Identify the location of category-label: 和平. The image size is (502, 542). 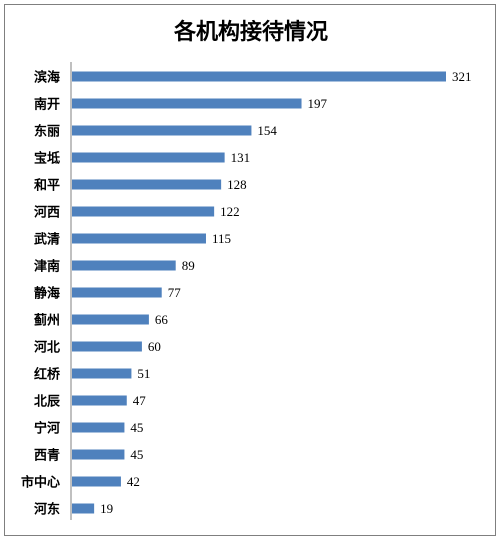
(47, 186).